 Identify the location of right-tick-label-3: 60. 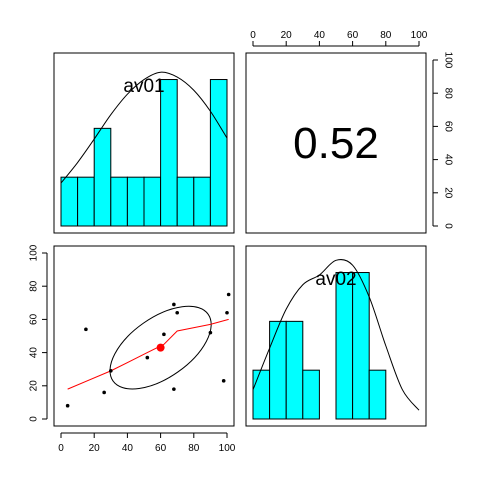
(447, 127).